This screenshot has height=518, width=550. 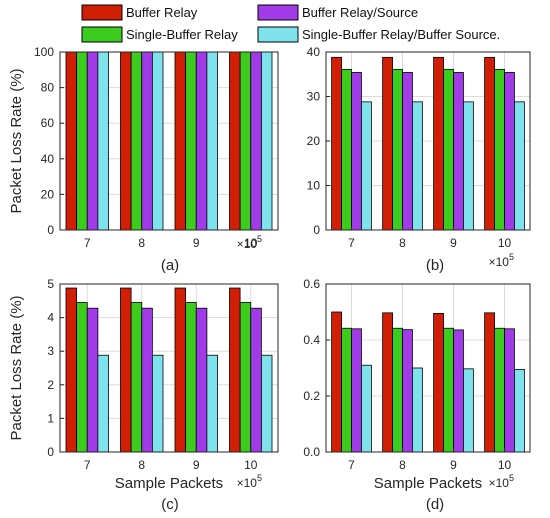 What do you see at coordinates (170, 504) in the screenshot?
I see `panel-label: (c)` at bounding box center [170, 504].